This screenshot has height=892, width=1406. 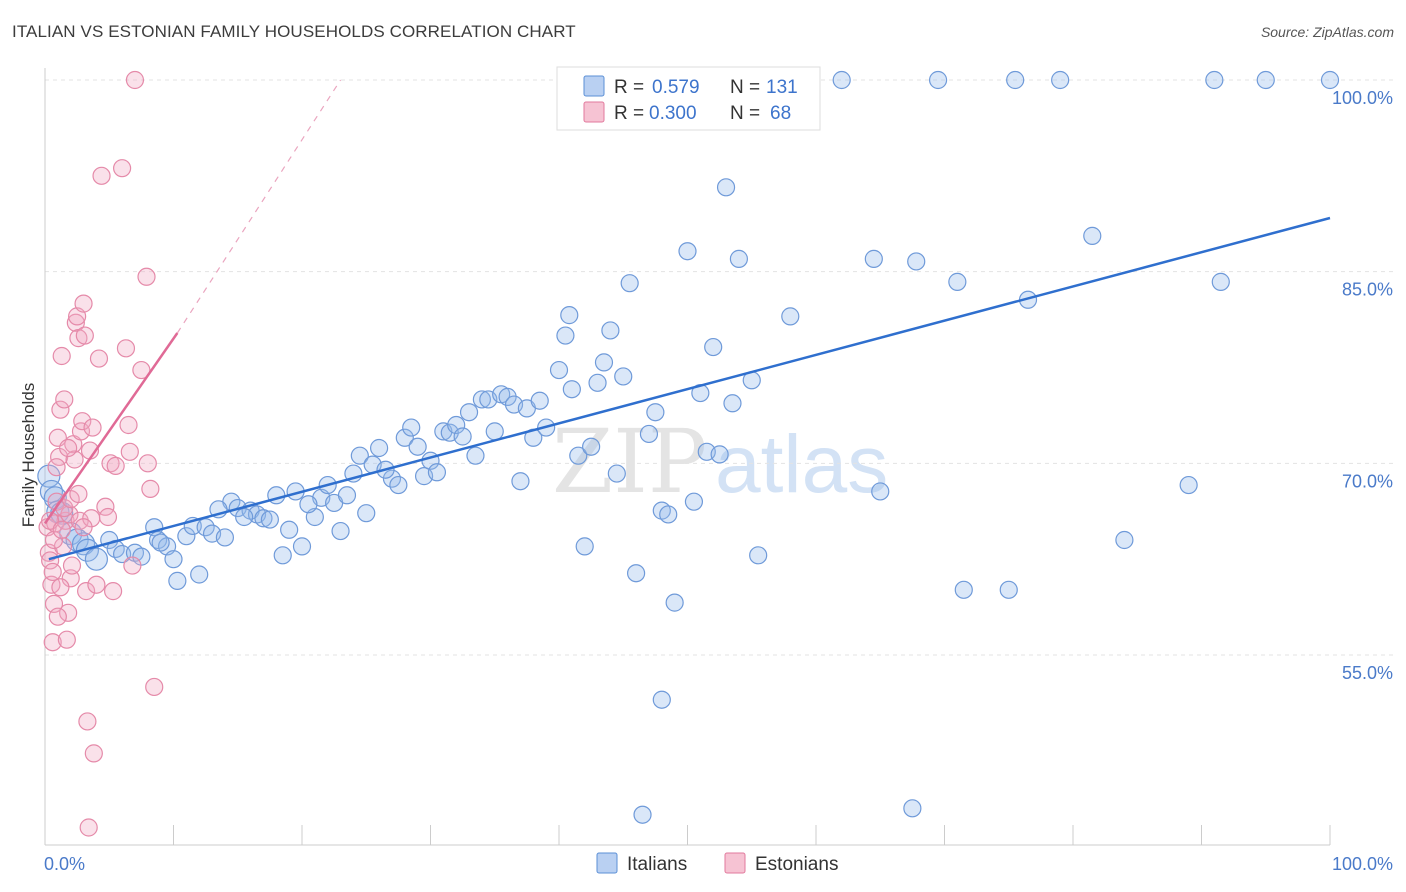 What do you see at coordinates (657, 864) in the screenshot?
I see `series-legend-label-italians: Italians` at bounding box center [657, 864].